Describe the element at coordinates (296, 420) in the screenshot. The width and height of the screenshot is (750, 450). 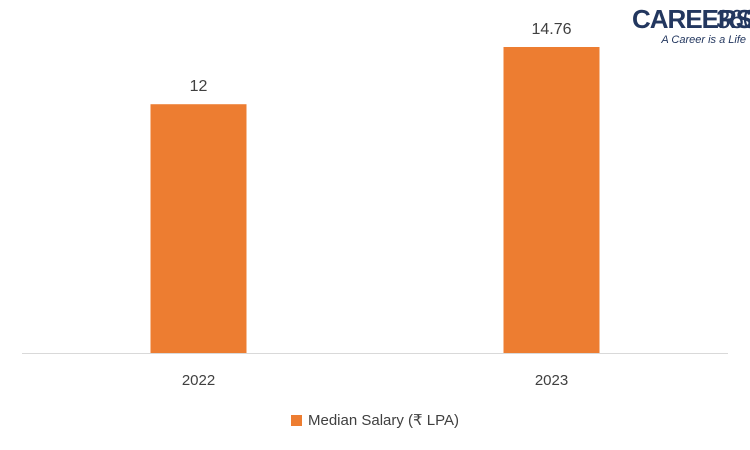
I see `legend-swatch` at that location.